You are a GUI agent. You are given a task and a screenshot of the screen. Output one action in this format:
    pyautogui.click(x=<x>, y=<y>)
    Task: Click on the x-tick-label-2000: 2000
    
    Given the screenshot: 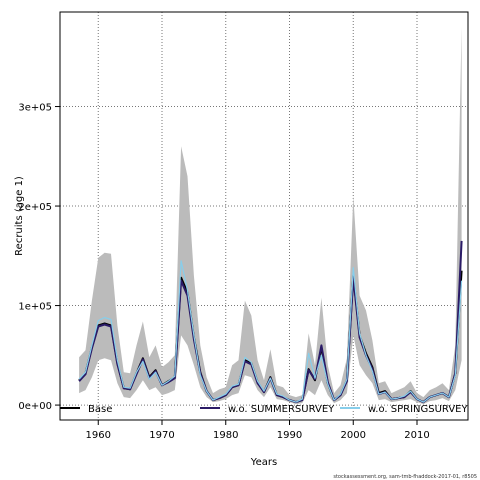 What is the action you would take?
    pyautogui.click(x=353, y=435)
    